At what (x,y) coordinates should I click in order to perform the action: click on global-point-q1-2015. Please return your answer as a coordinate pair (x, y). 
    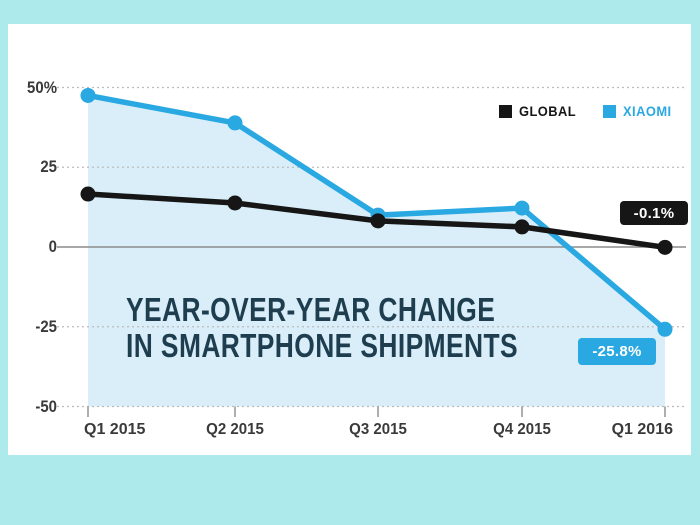
    Looking at the image, I should click on (88, 194).